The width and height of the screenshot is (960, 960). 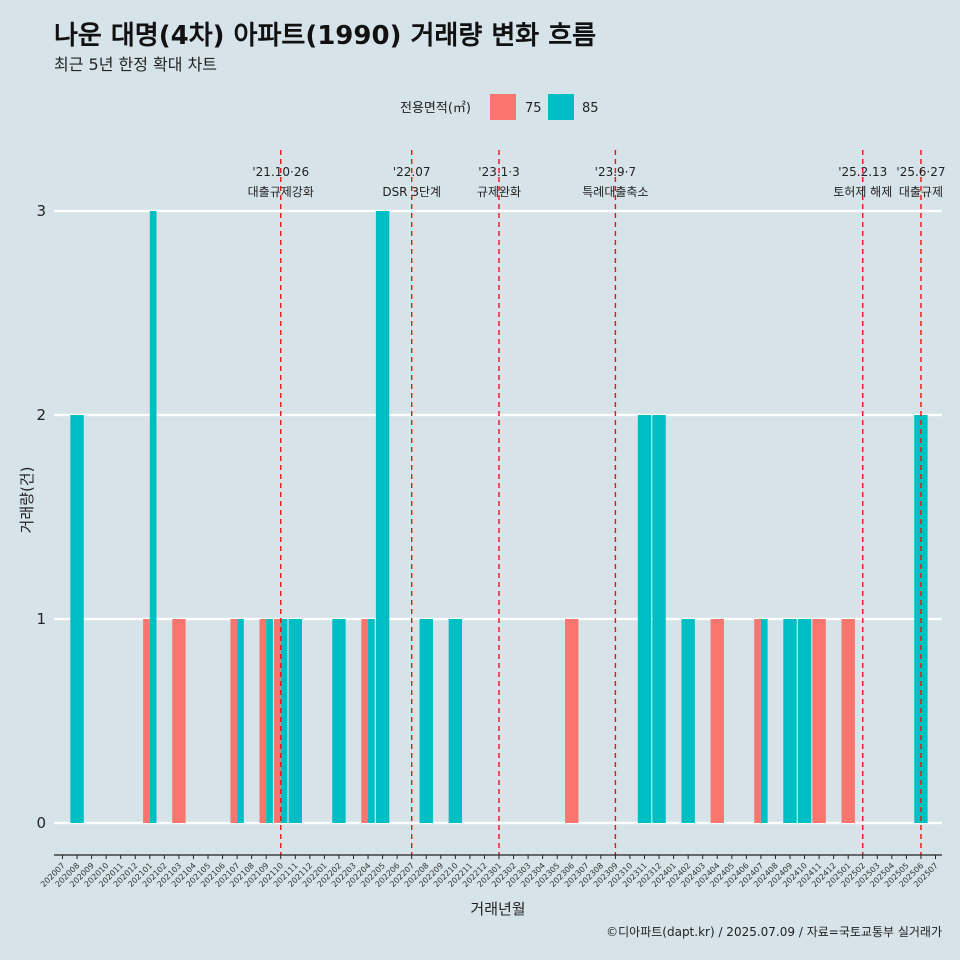 What do you see at coordinates (135, 64) in the screenshot?
I see `chart-subtitle: 최근 5년 한정 확대 차트` at bounding box center [135, 64].